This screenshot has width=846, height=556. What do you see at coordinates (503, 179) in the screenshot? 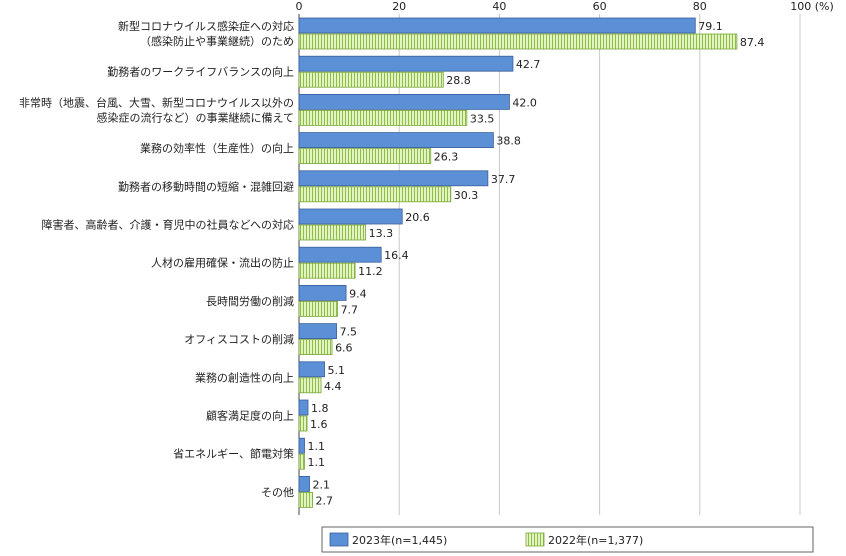
I see `value-label: 37.7` at bounding box center [503, 179].